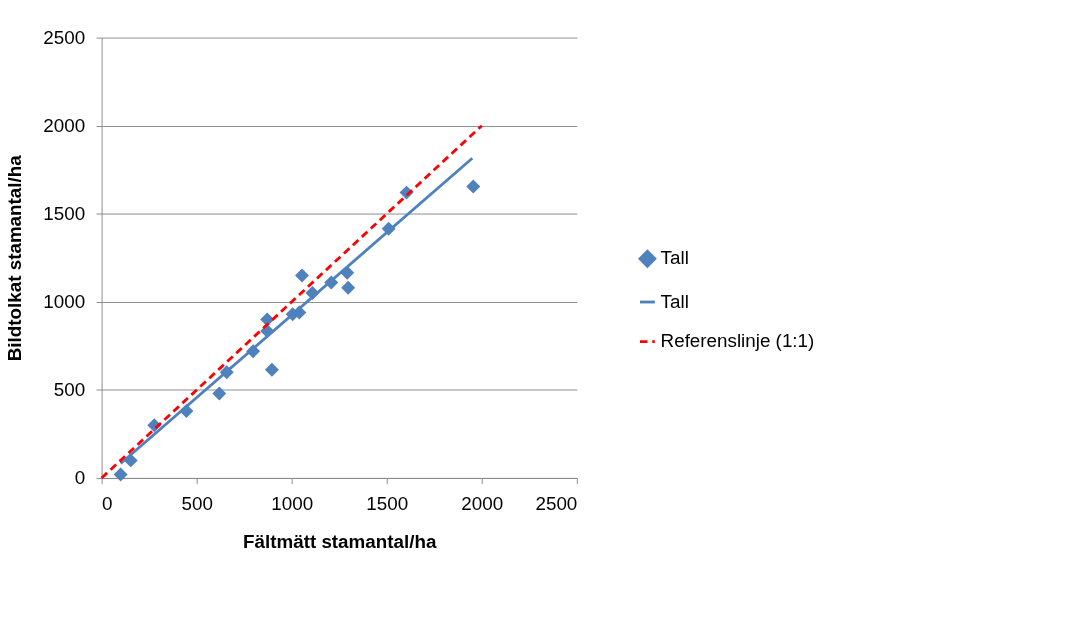  I want to click on y-tick-label: 0, so click(80, 478).